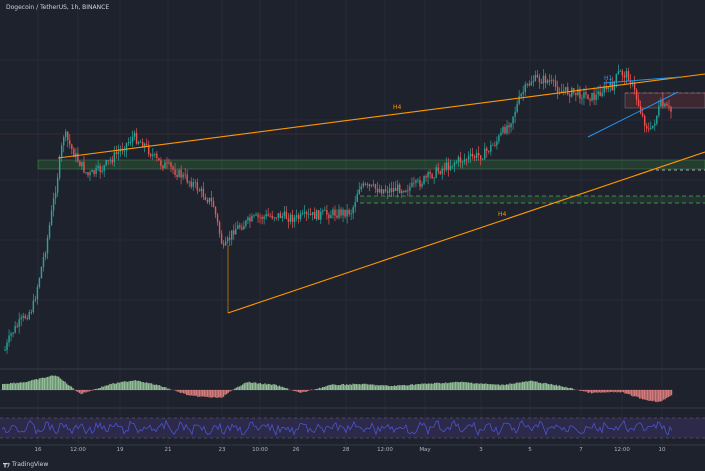  I want to click on channel-line-upper, so click(642, 80).